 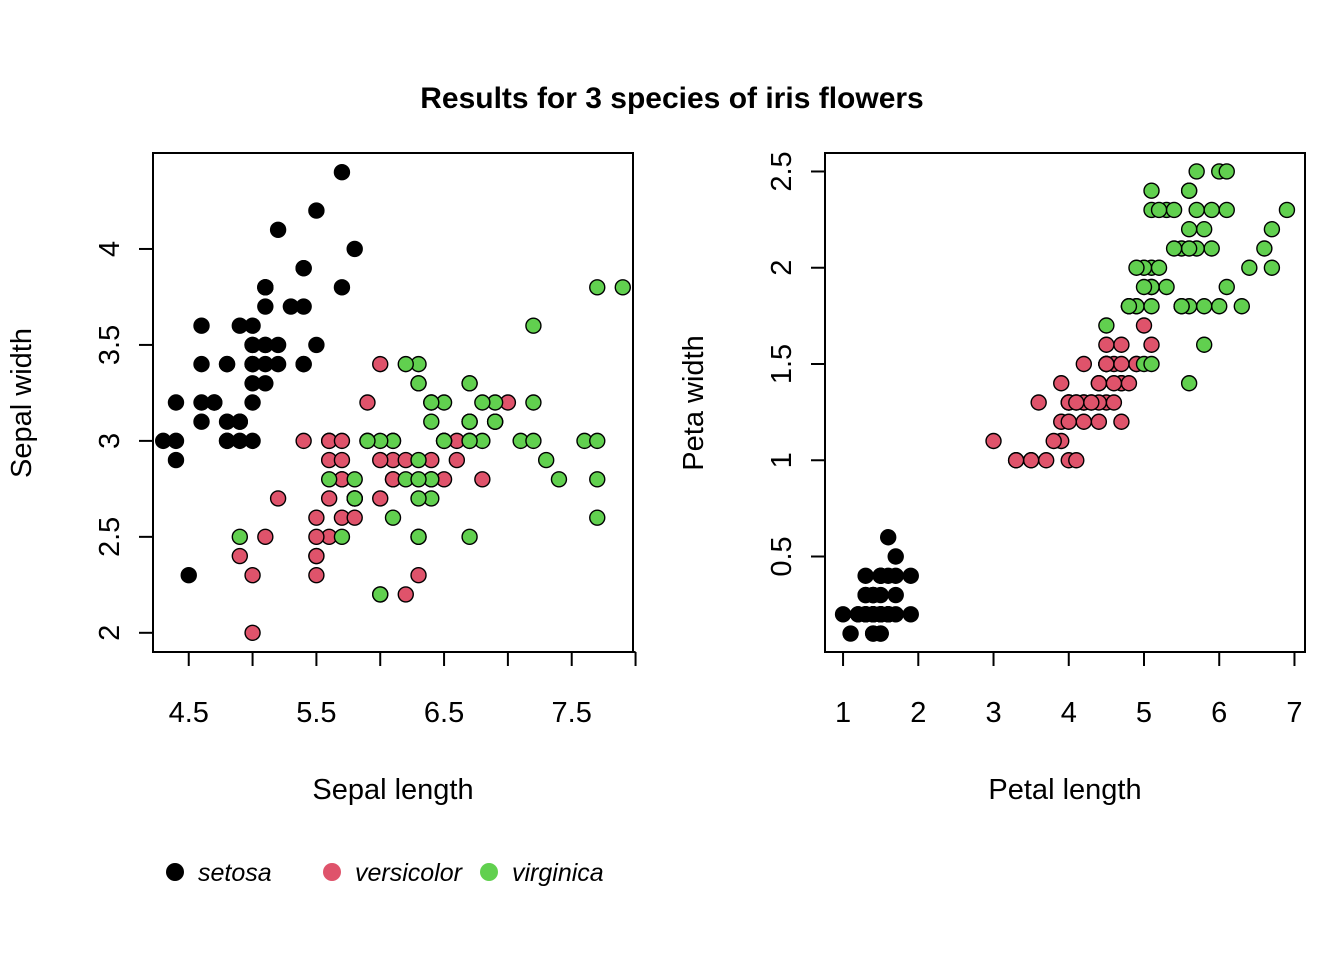 What do you see at coordinates (219, 873) in the screenshot?
I see `legend-item-setosa: setosa` at bounding box center [219, 873].